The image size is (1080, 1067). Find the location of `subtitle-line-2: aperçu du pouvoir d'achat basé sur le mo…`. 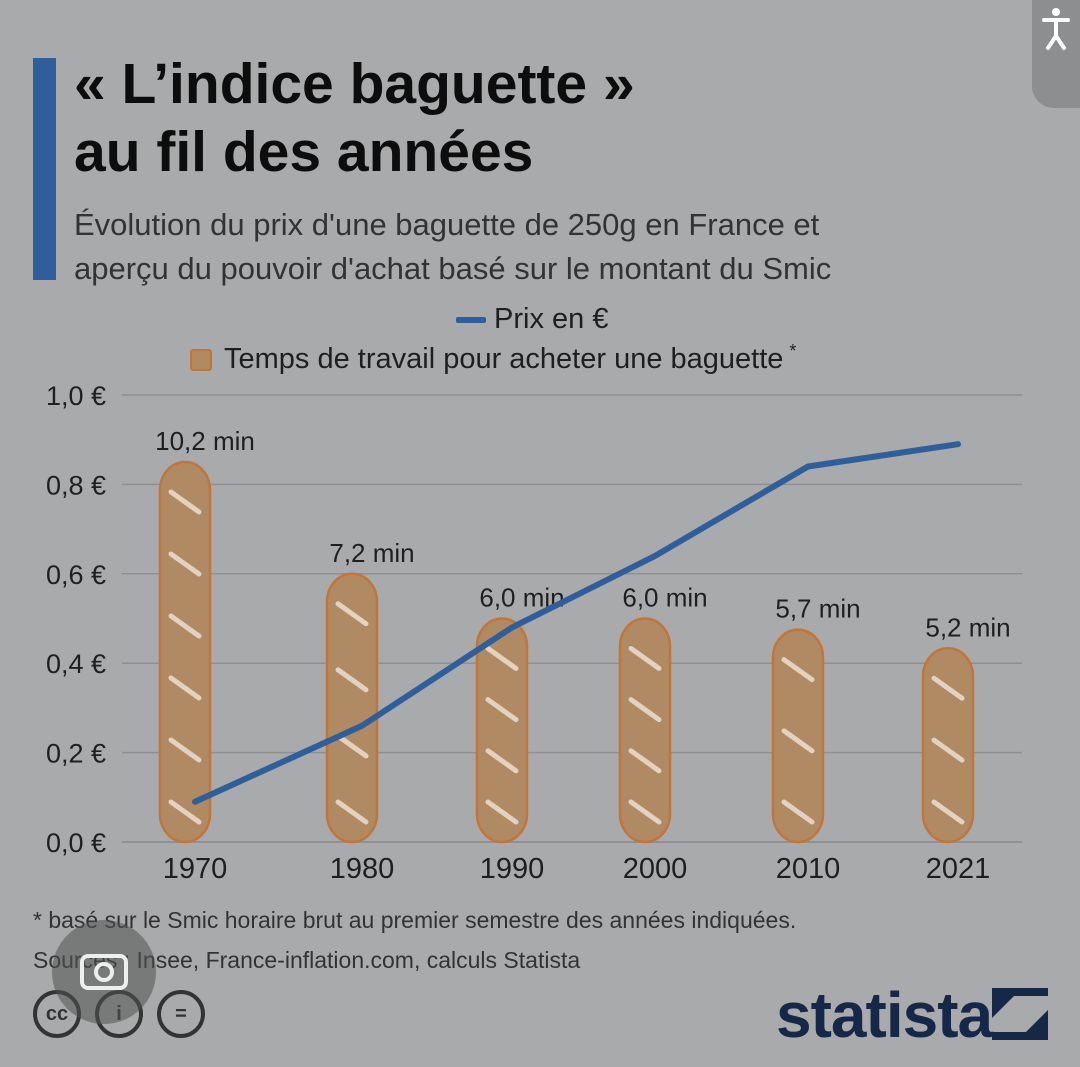

subtitle-line-2: aperçu du pouvoir d'achat basé sur le mo… is located at coordinates (453, 268).